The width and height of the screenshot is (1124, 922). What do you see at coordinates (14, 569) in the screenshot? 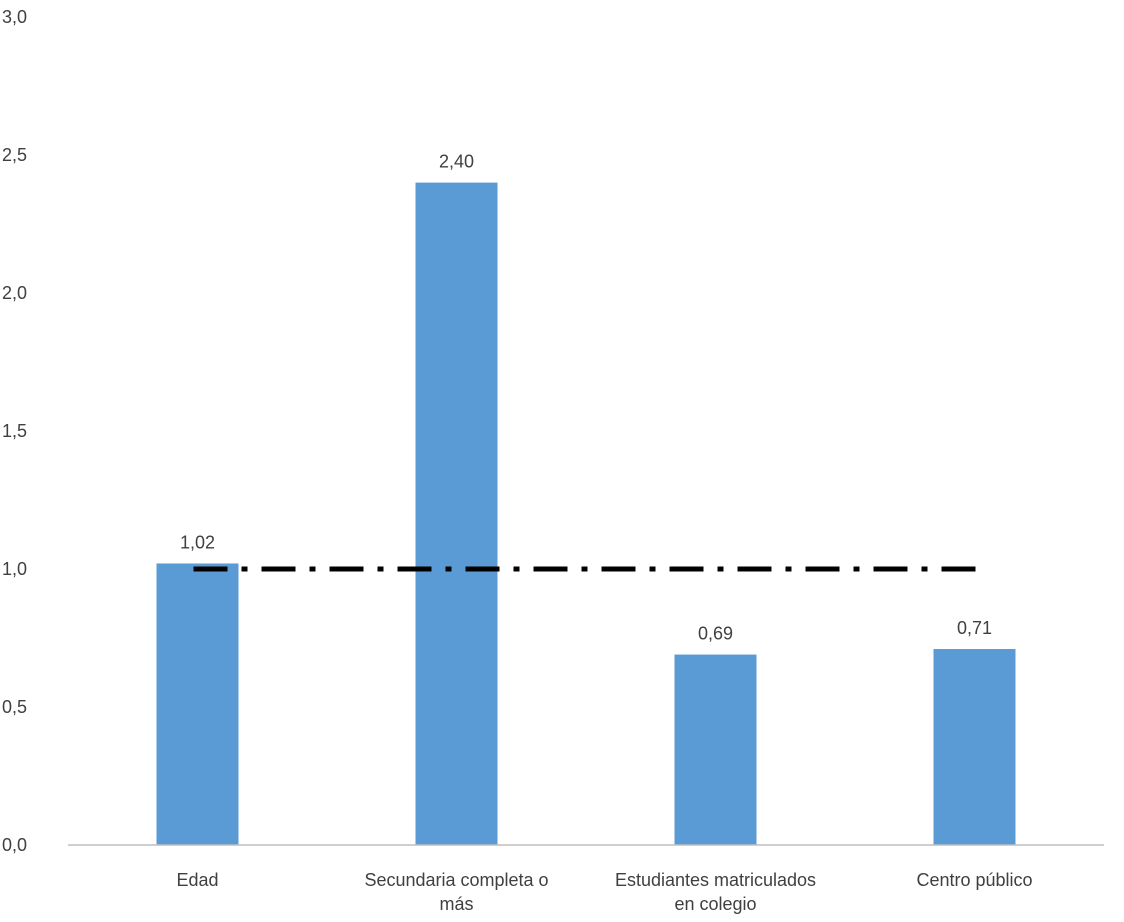
I see `y-tick-label: 1,0` at bounding box center [14, 569].